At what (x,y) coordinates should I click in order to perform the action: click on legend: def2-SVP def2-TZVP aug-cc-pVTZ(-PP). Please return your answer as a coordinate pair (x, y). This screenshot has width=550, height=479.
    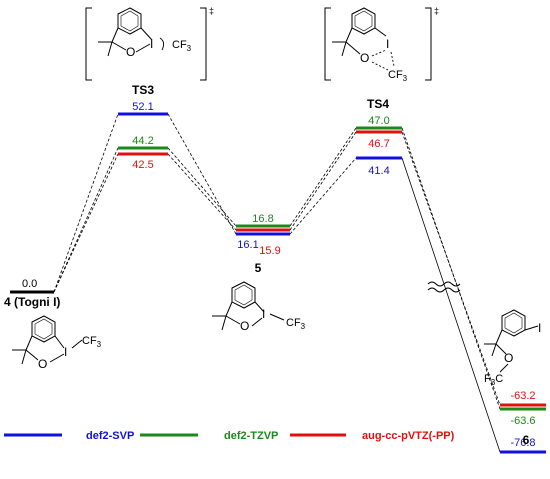
    Looking at the image, I should click on (229, 436).